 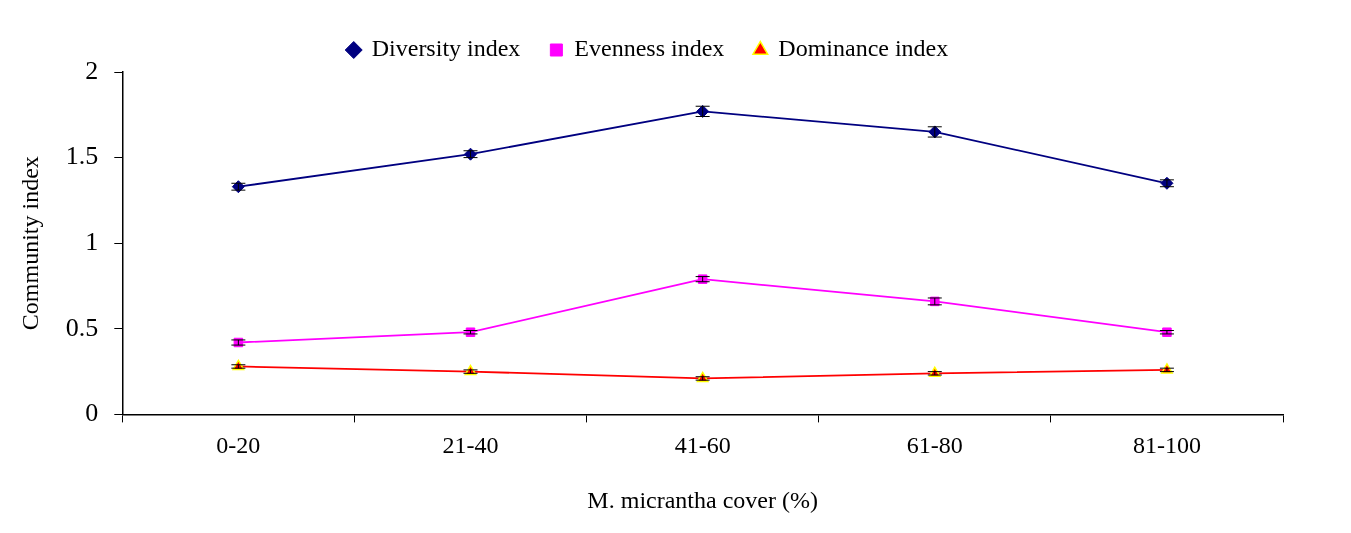 What do you see at coordinates (934, 445) in the screenshot?
I see `x-tick-label: 61-80` at bounding box center [934, 445].